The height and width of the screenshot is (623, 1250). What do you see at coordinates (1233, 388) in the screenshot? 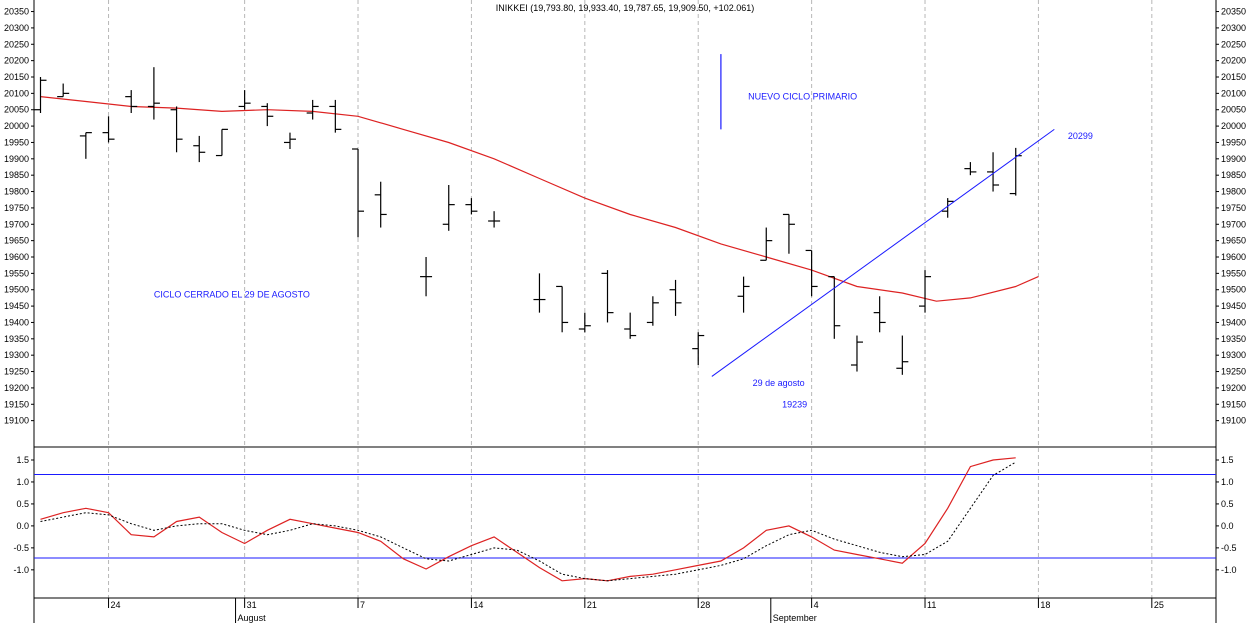
I see `price-tick-label: 19200` at bounding box center [1233, 388].